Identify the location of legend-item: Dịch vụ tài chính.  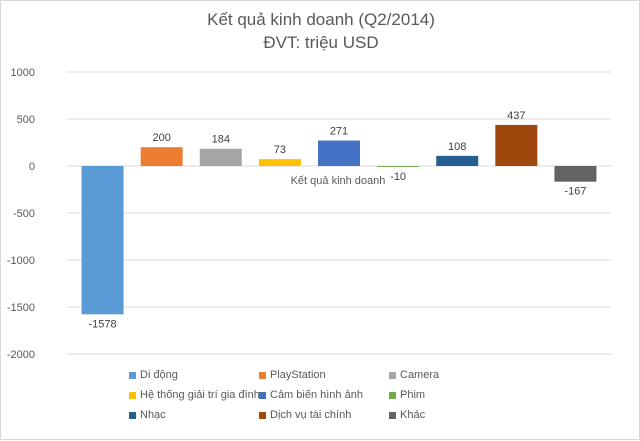
(323, 415).